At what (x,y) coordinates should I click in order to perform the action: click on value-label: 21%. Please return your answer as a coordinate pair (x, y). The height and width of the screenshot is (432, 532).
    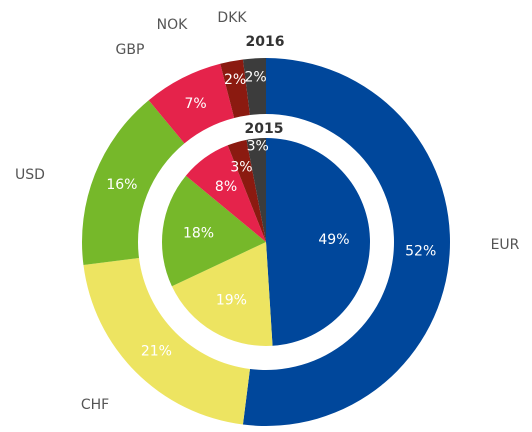
    Looking at the image, I should click on (156, 352).